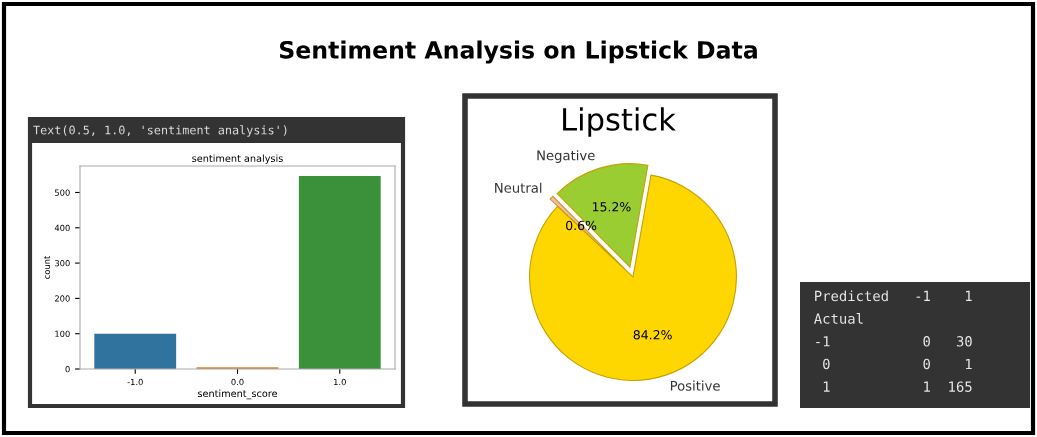  Describe the element at coordinates (619, 122) in the screenshot. I see `chart-title: Lipstick` at that location.